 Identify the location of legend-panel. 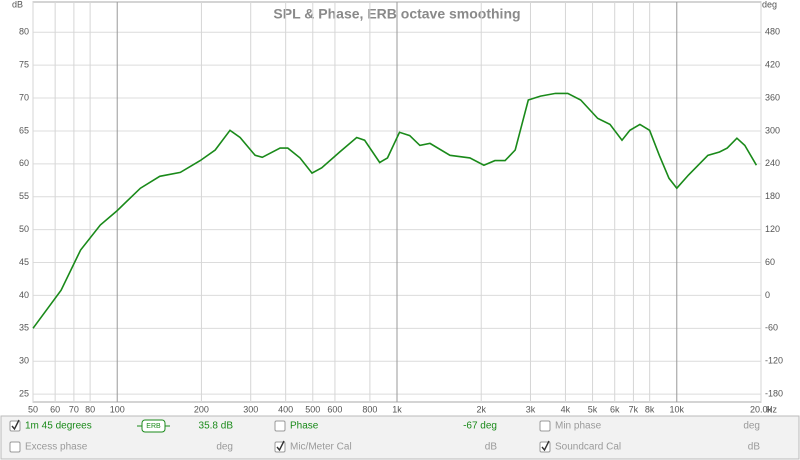
(400, 437).